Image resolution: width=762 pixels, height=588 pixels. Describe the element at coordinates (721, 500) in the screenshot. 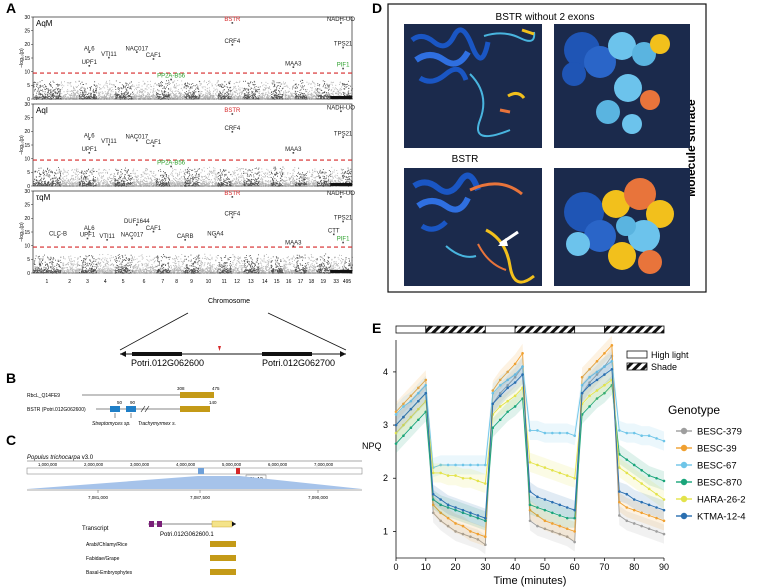

I see `legend-label: HARA-26-2` at that location.